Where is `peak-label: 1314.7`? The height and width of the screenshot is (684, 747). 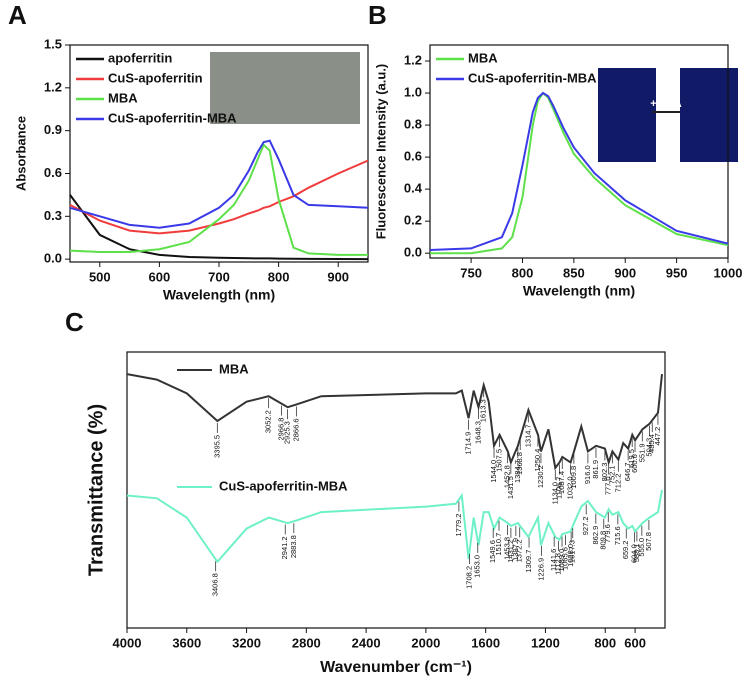 peak-label: 1314.7 is located at coordinates (527, 435).